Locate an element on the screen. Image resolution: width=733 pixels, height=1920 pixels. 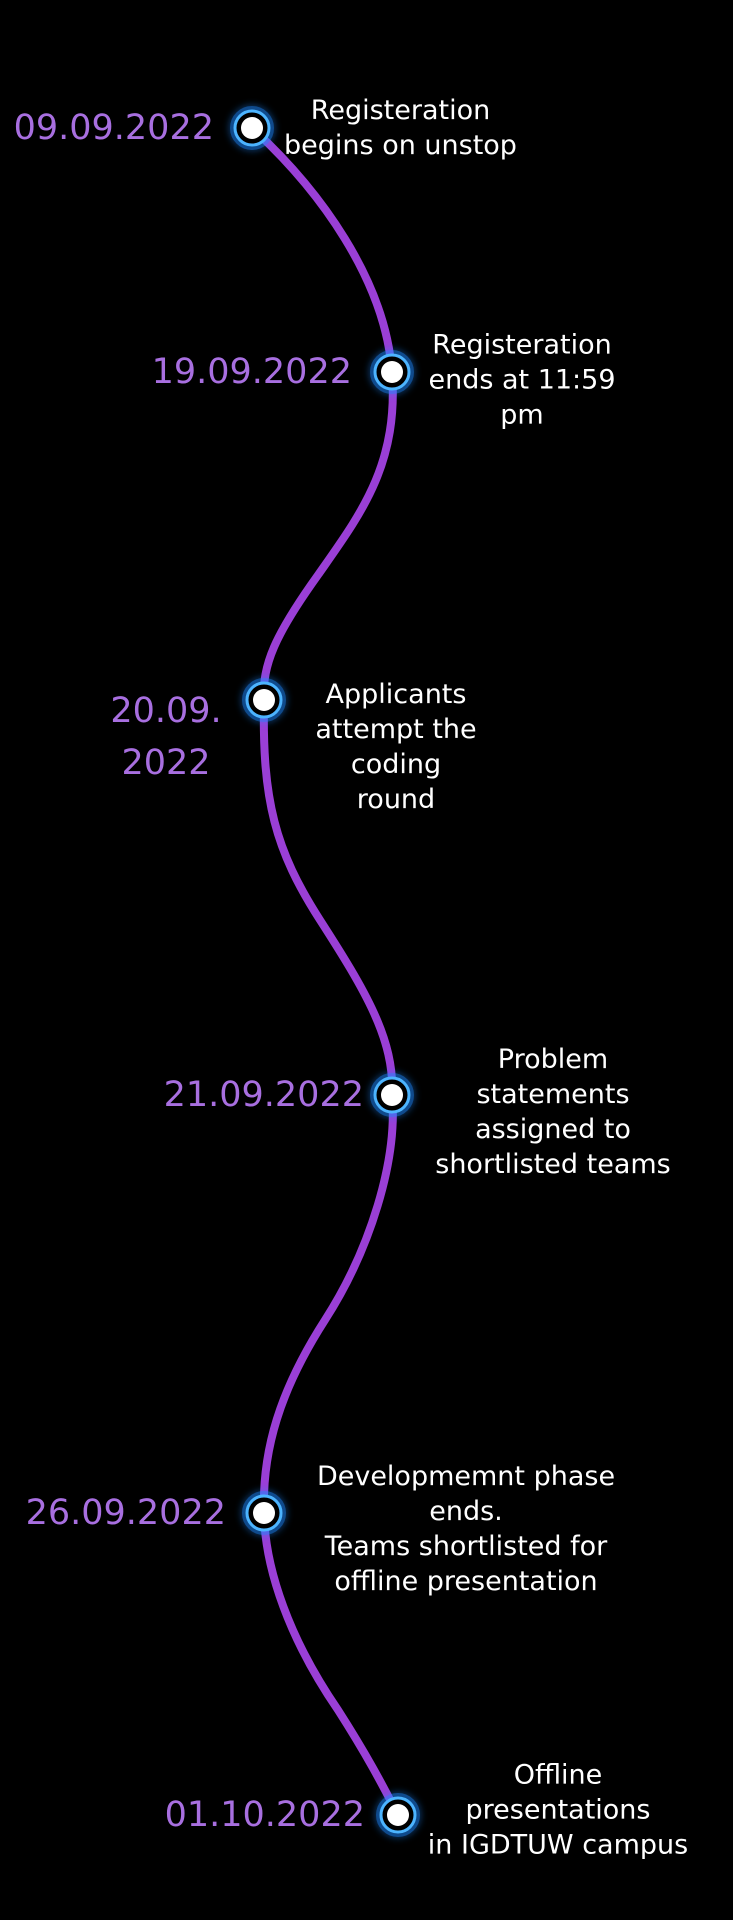
event-description: Offline presentations in IGDTUW campus is located at coordinates (558, 1810).